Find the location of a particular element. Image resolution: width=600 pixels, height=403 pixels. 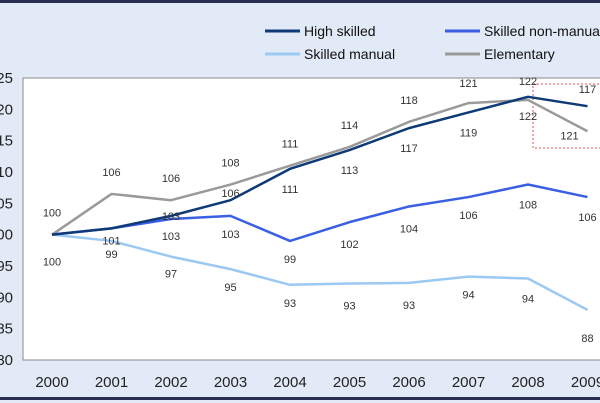

y-tick-label: 125 is located at coordinates (6, 78).